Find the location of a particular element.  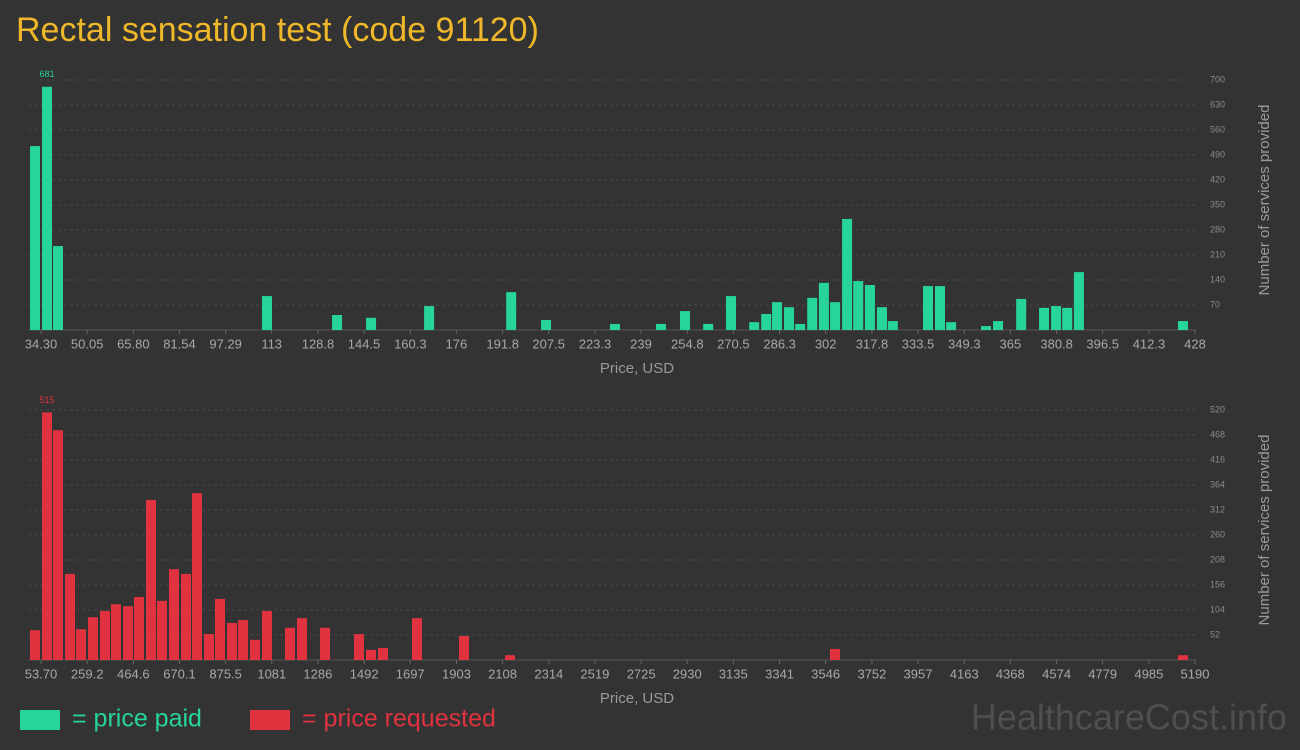

x-tick-label: 4985 is located at coordinates (1148, 673).